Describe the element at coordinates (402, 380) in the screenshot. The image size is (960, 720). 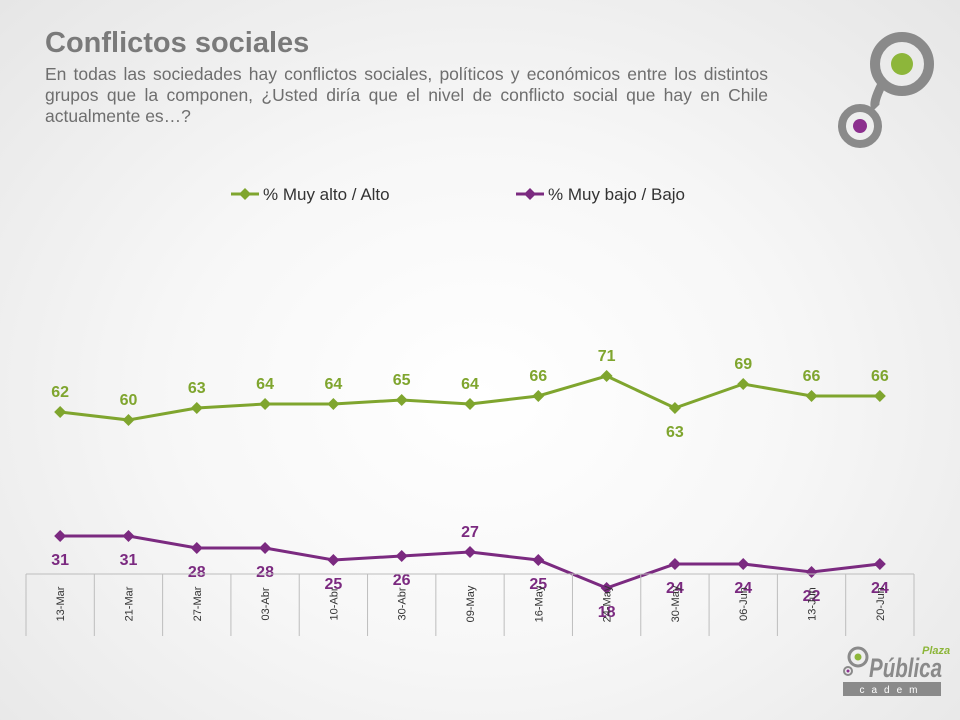
I see `data-label: 65` at that location.